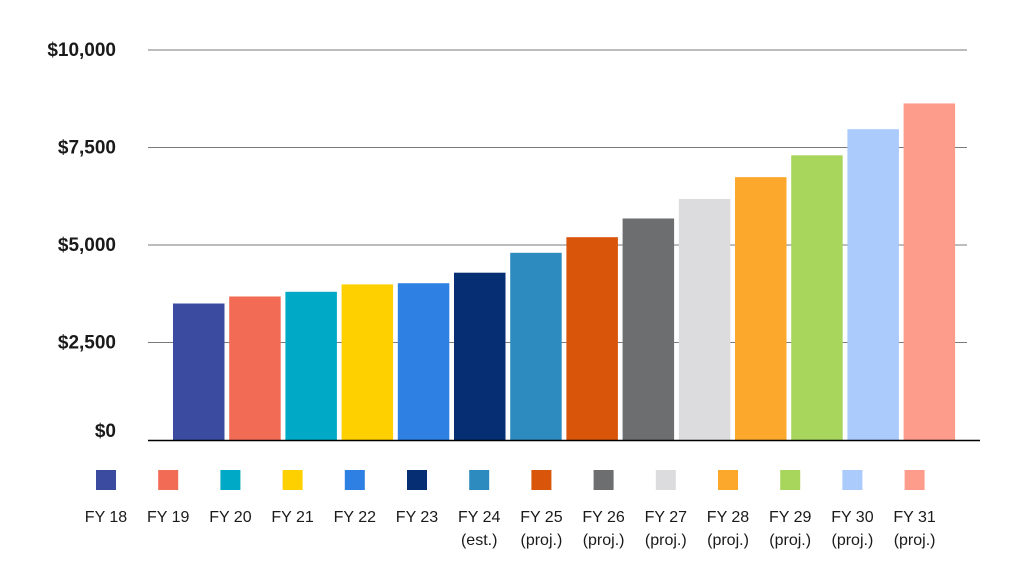  I want to click on legend-label: FY 30, so click(852, 517).